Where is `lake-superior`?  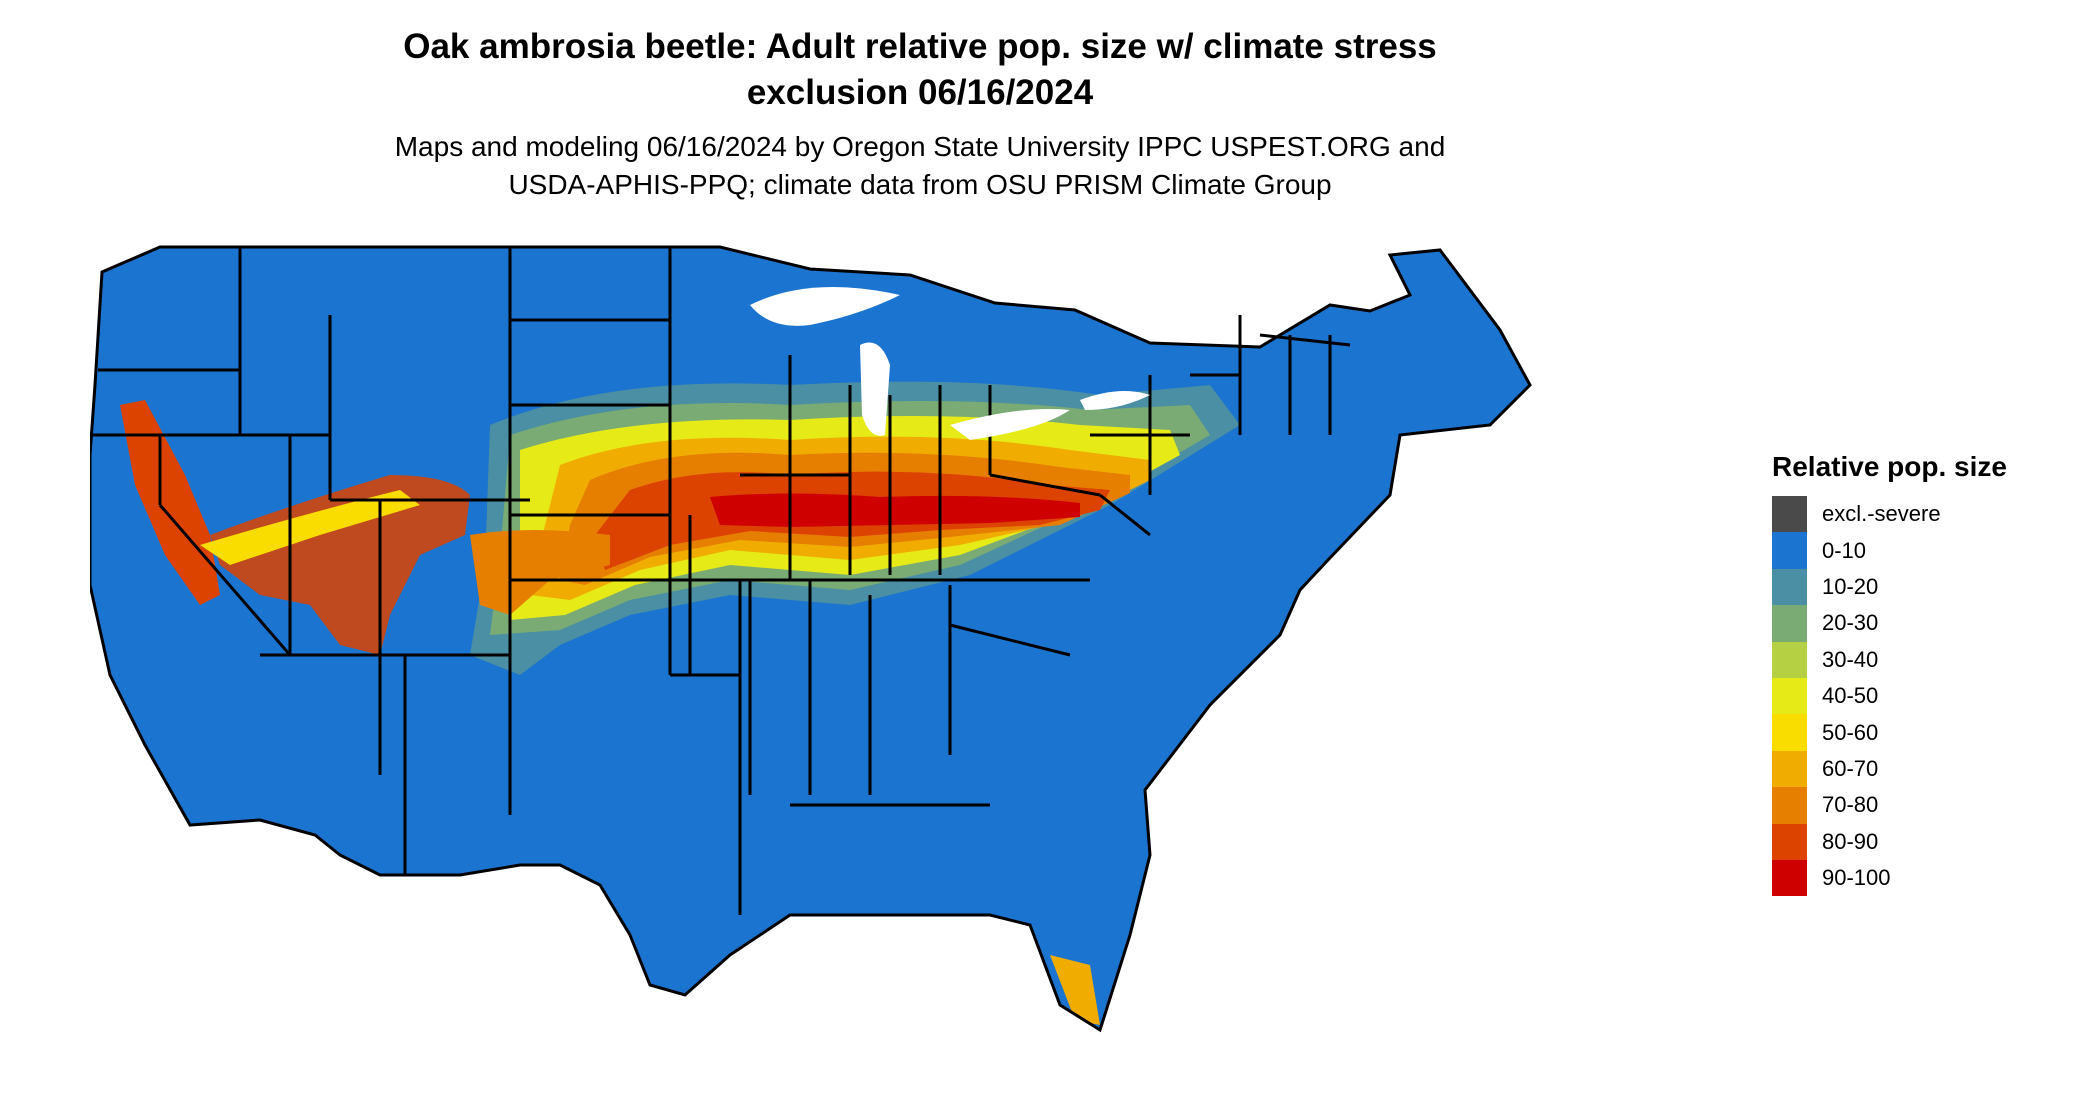 lake-superior is located at coordinates (825, 306).